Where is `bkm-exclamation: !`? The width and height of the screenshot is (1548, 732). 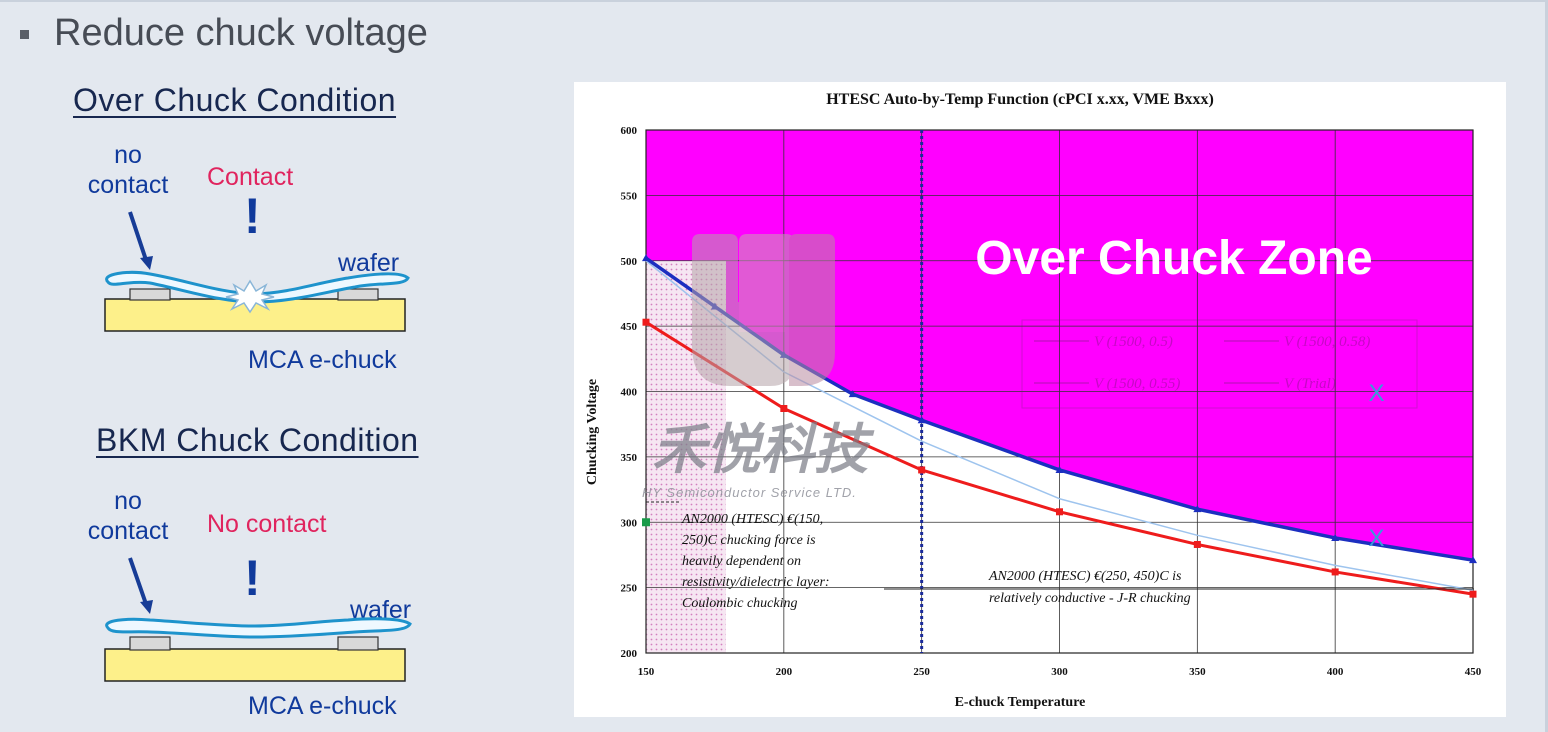 bkm-exclamation: ! is located at coordinates (252, 578).